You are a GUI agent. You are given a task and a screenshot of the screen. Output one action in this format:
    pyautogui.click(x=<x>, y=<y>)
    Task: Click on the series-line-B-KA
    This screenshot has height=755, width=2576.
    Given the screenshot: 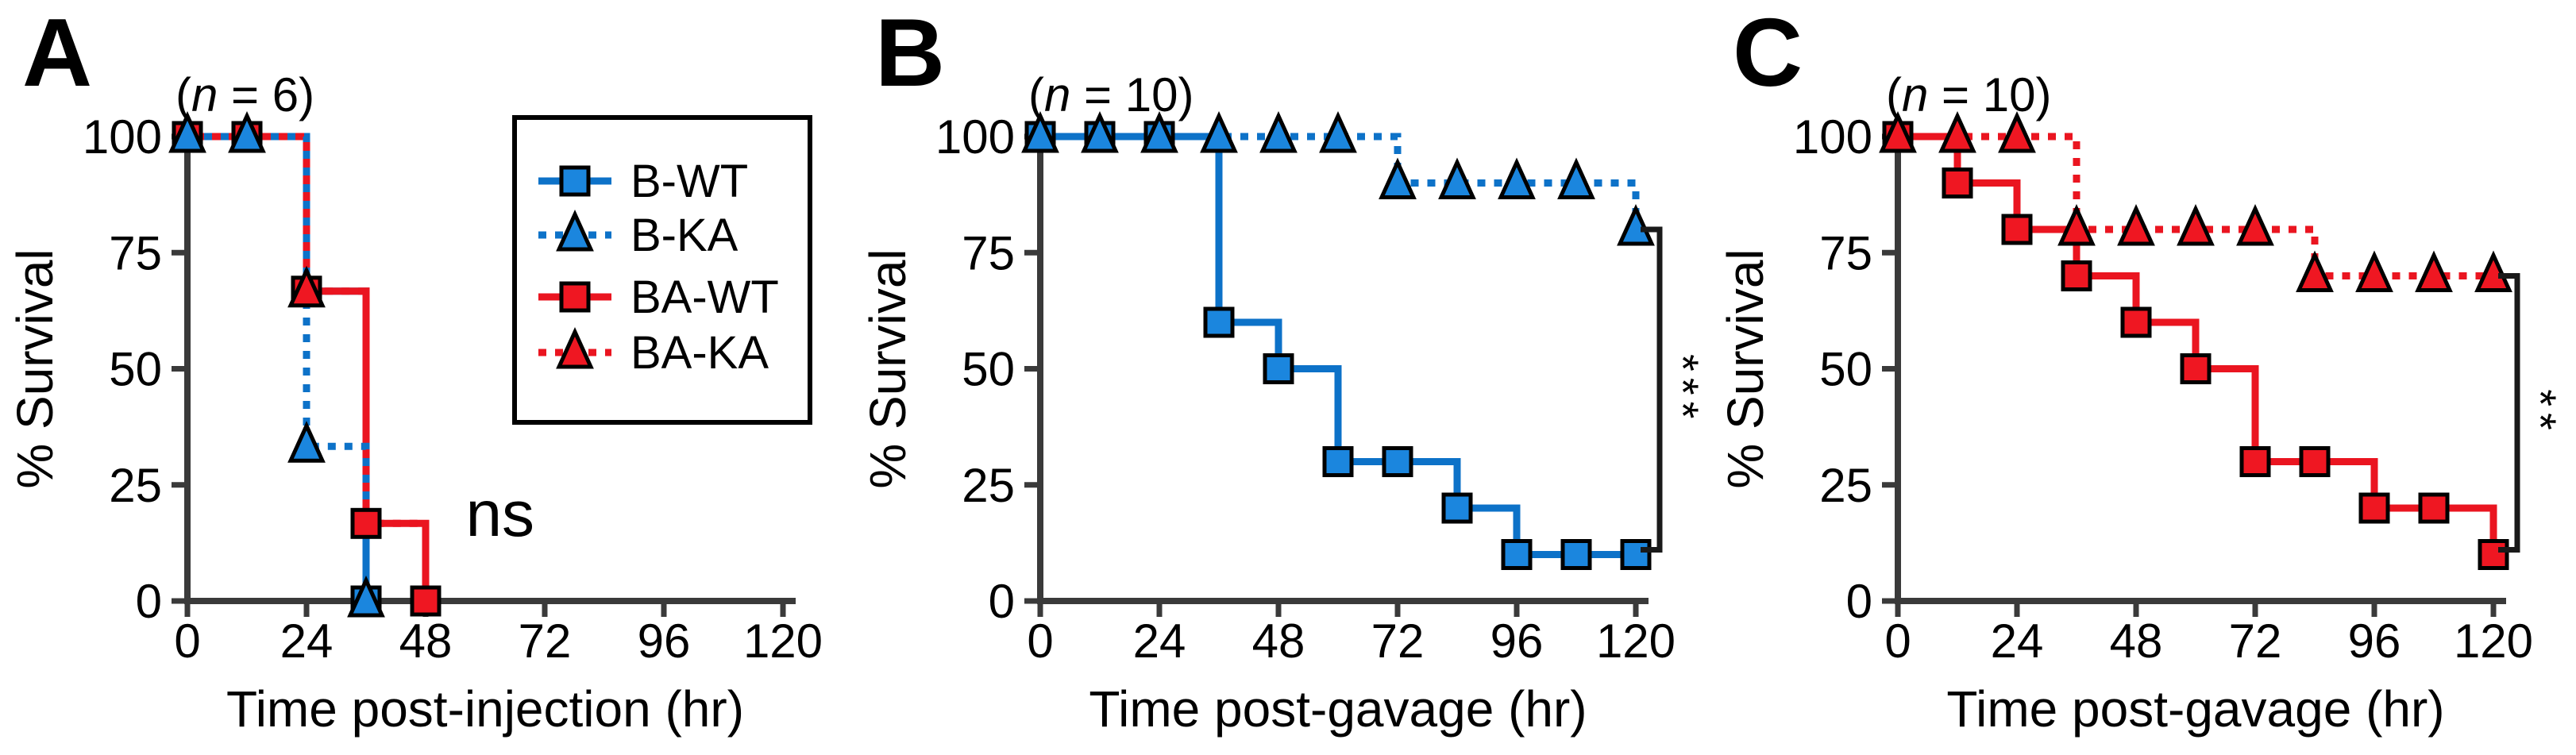 What is the action you would take?
    pyautogui.click(x=278, y=367)
    